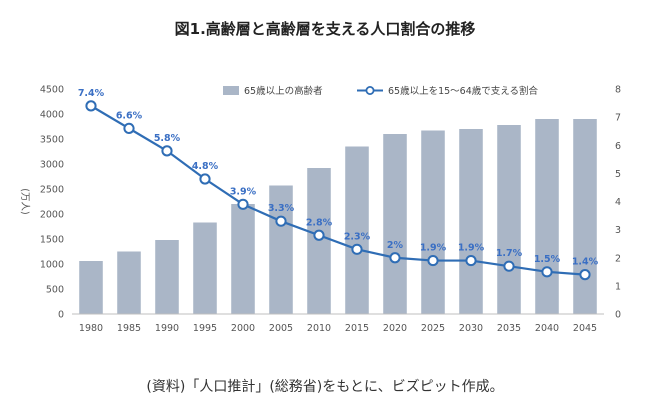 The height and width of the screenshot is (415, 650). What do you see at coordinates (91, 328) in the screenshot?
I see `x-tick-label: 1980` at bounding box center [91, 328].